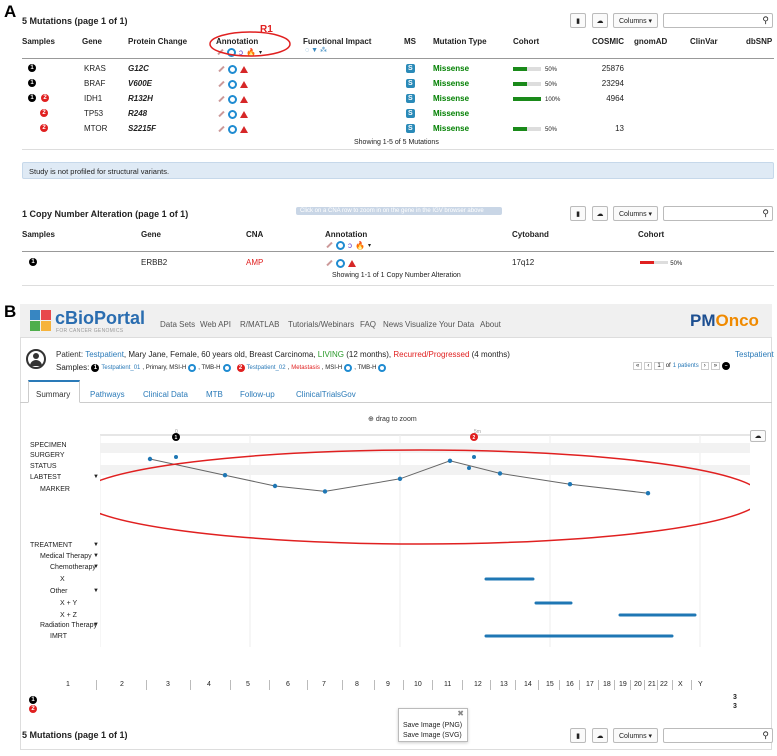 The height and width of the screenshot is (756, 777). I want to click on tab-clinicaltrialsgov: ClinicalTrialsGov, so click(326, 394).